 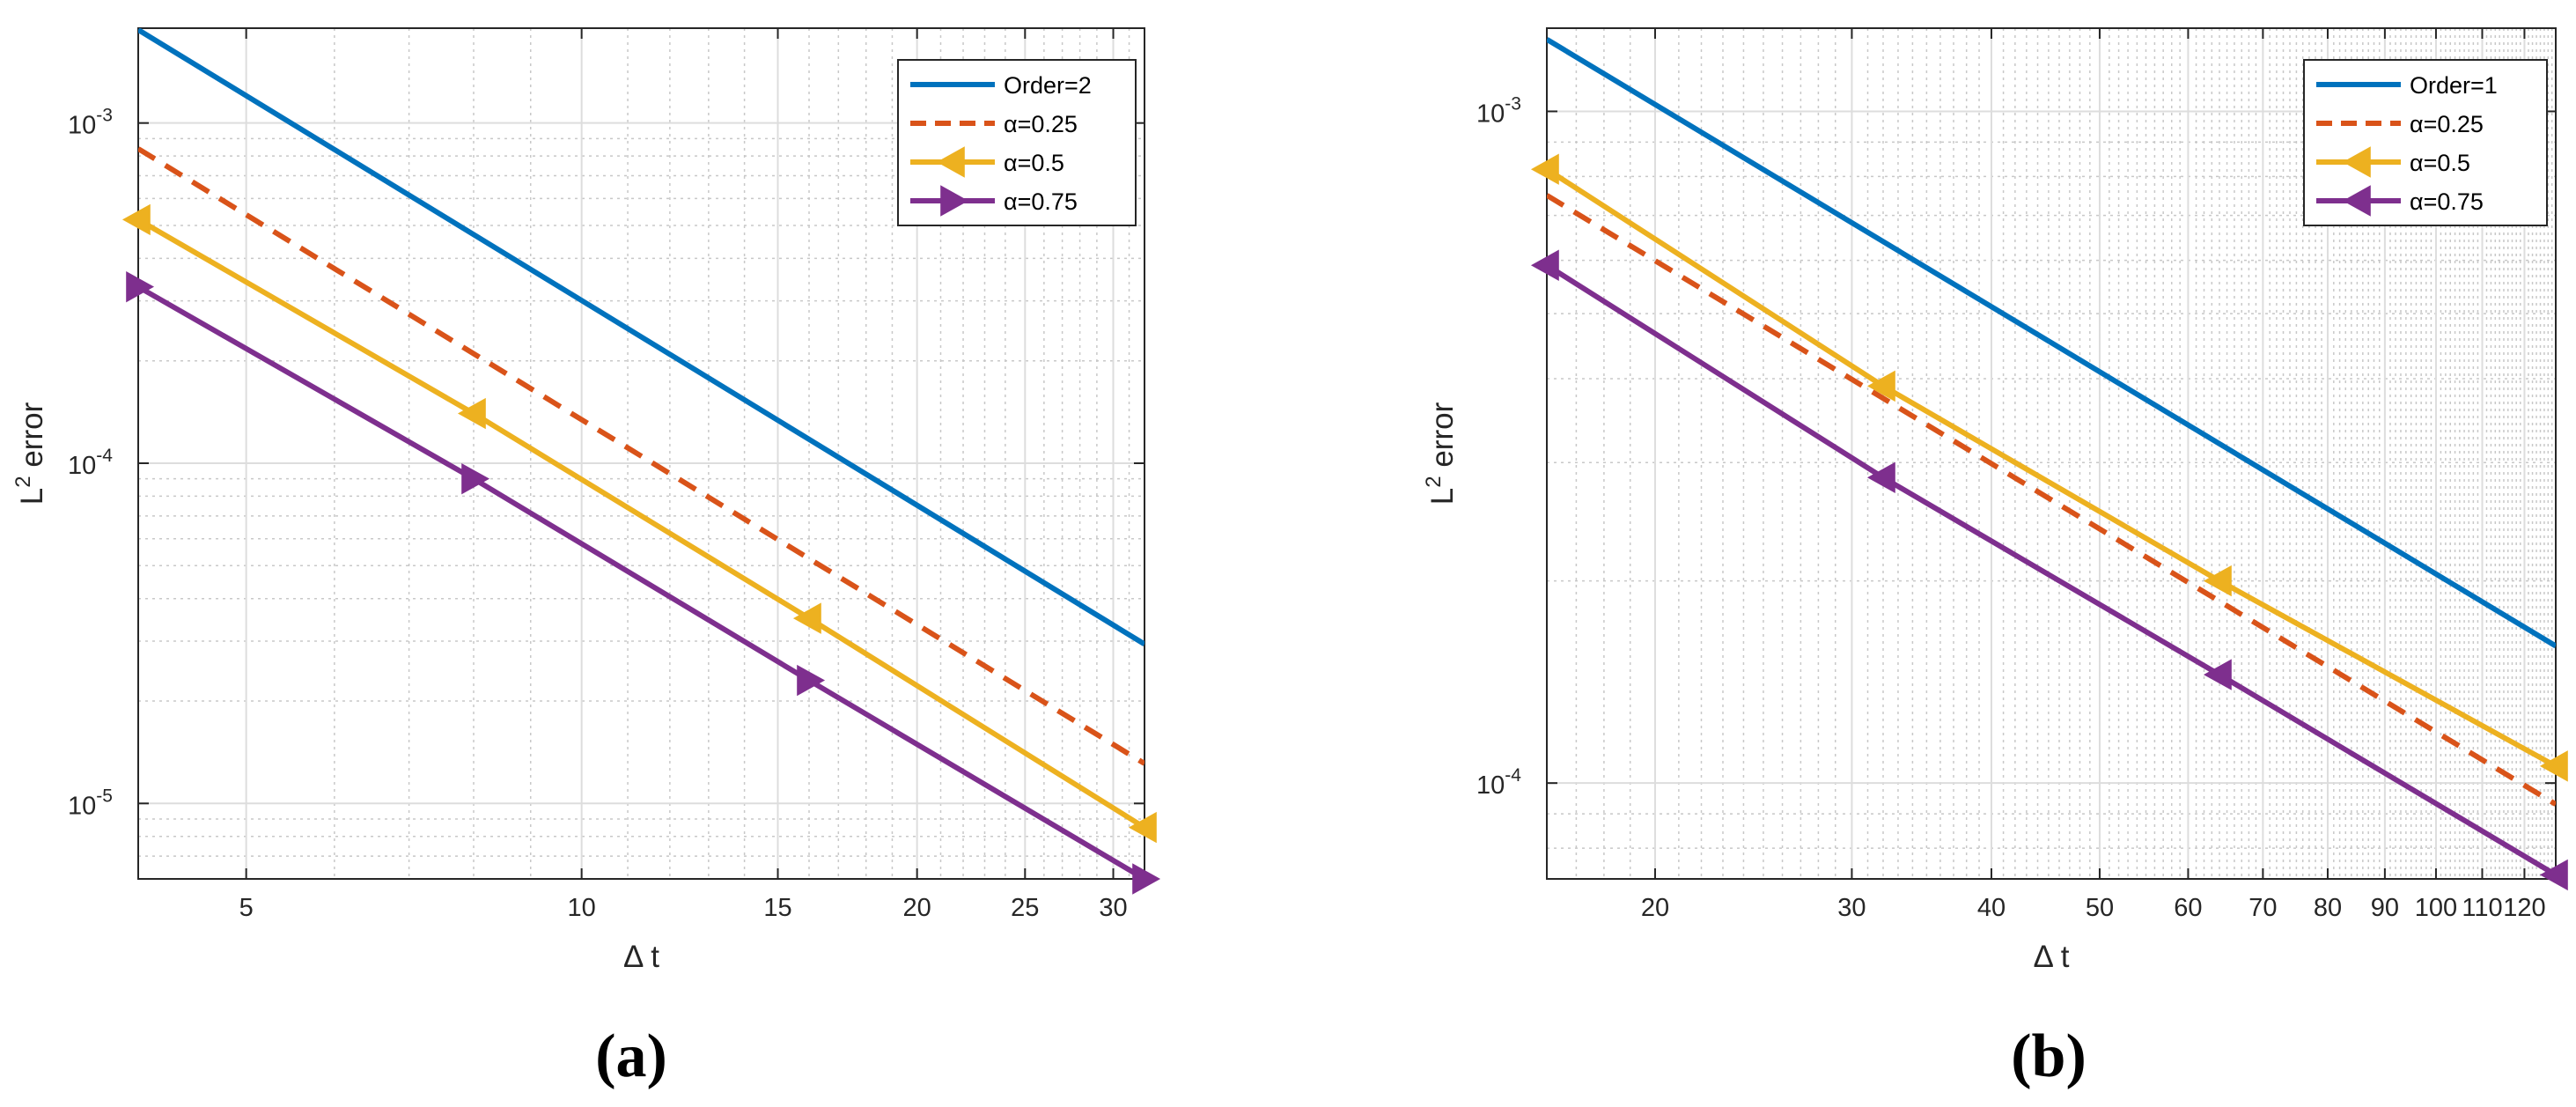 I want to click on legend: Order=1 α=0.25 α=0.5 α=0.75, so click(x=2425, y=142).